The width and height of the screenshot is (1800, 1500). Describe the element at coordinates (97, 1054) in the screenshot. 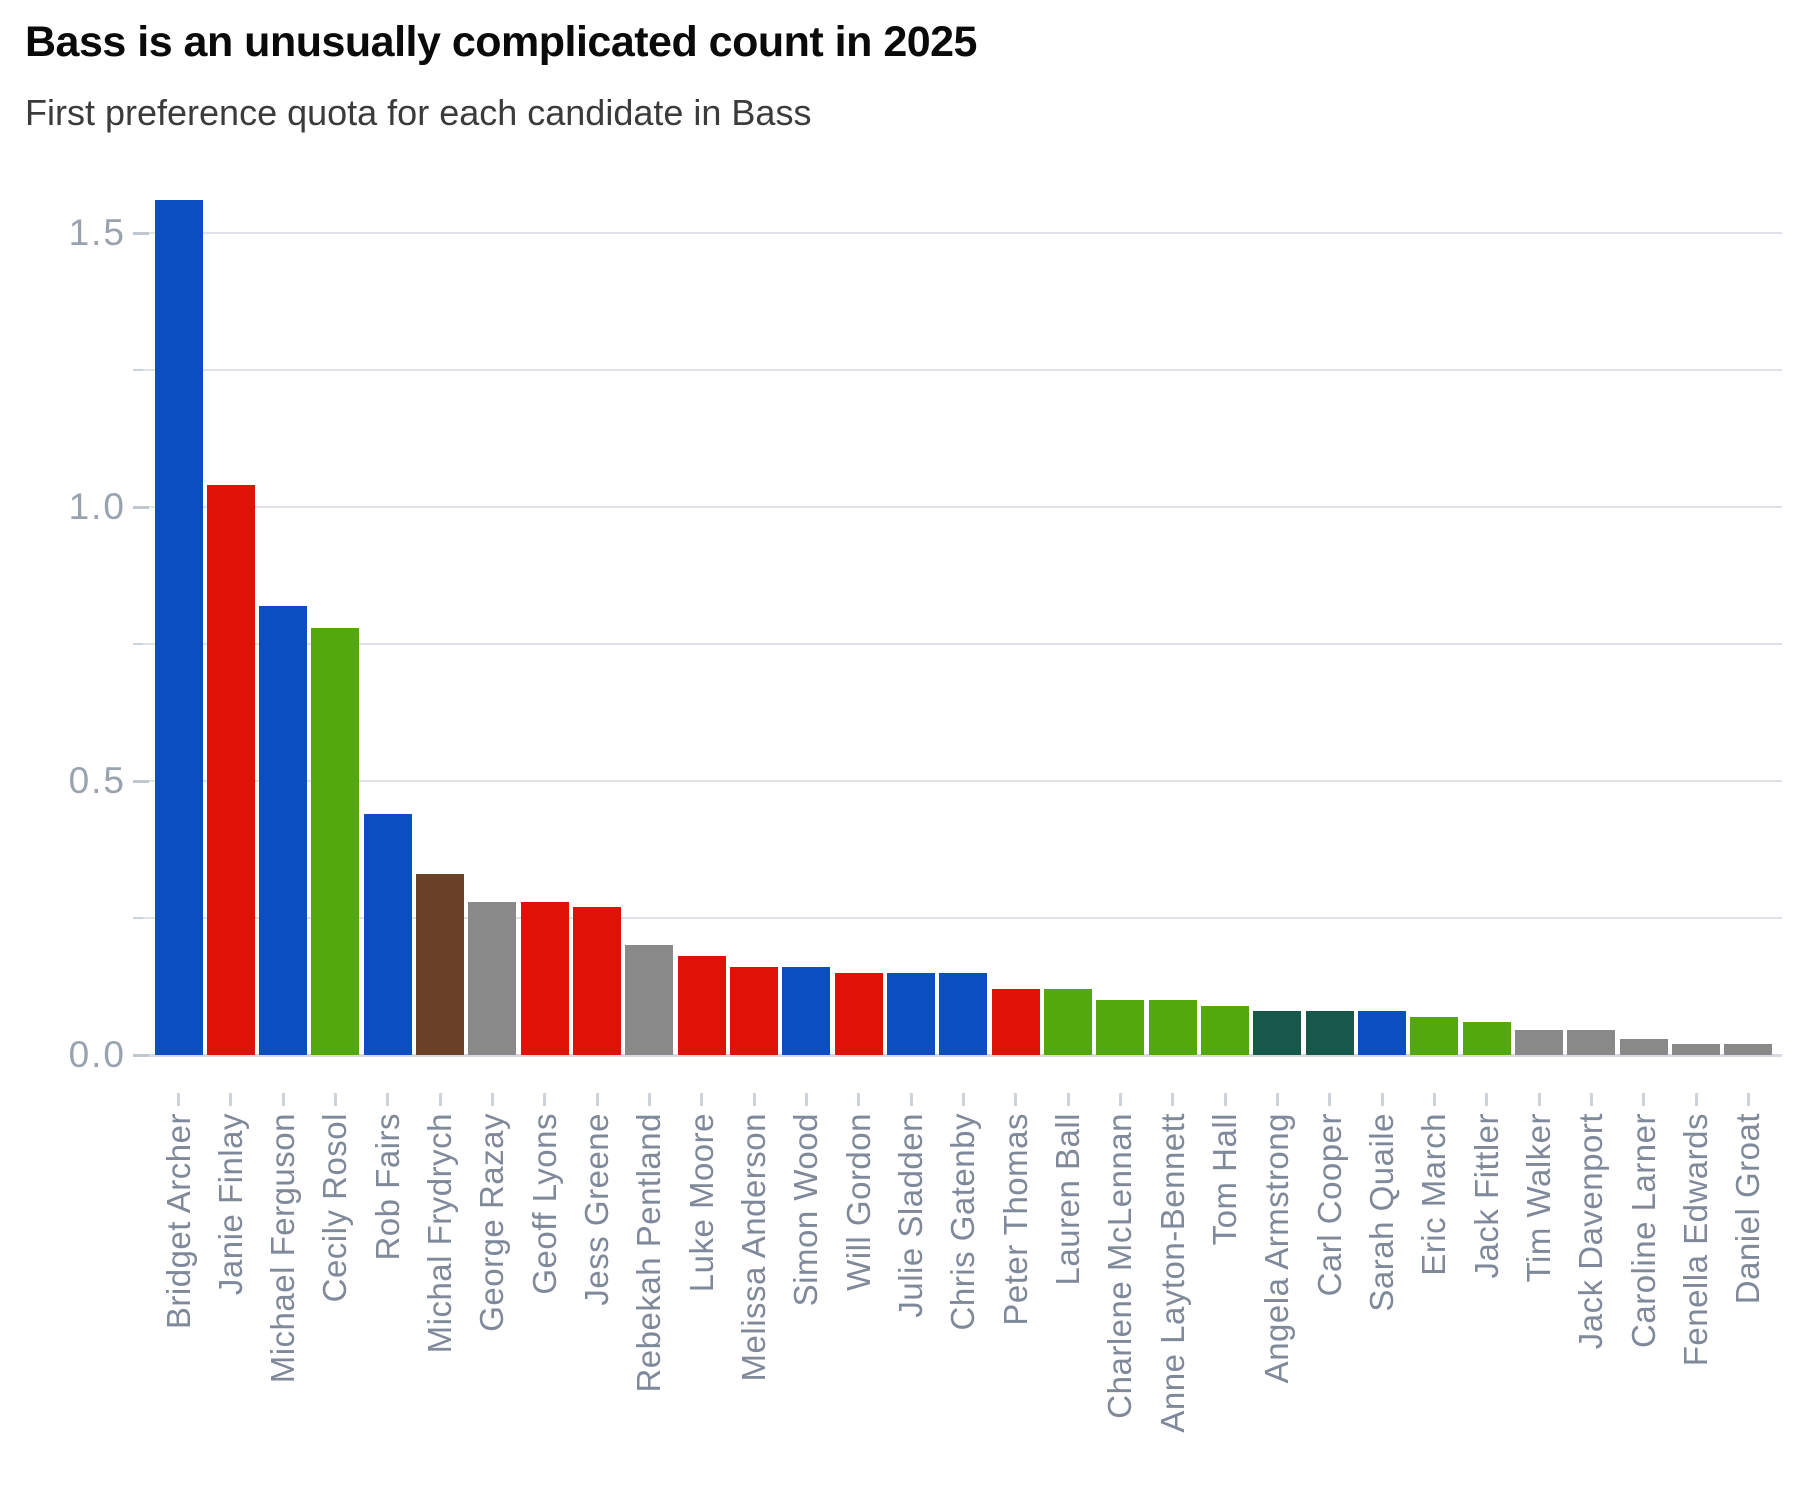

I see `y-tick-label: 0.0` at that location.